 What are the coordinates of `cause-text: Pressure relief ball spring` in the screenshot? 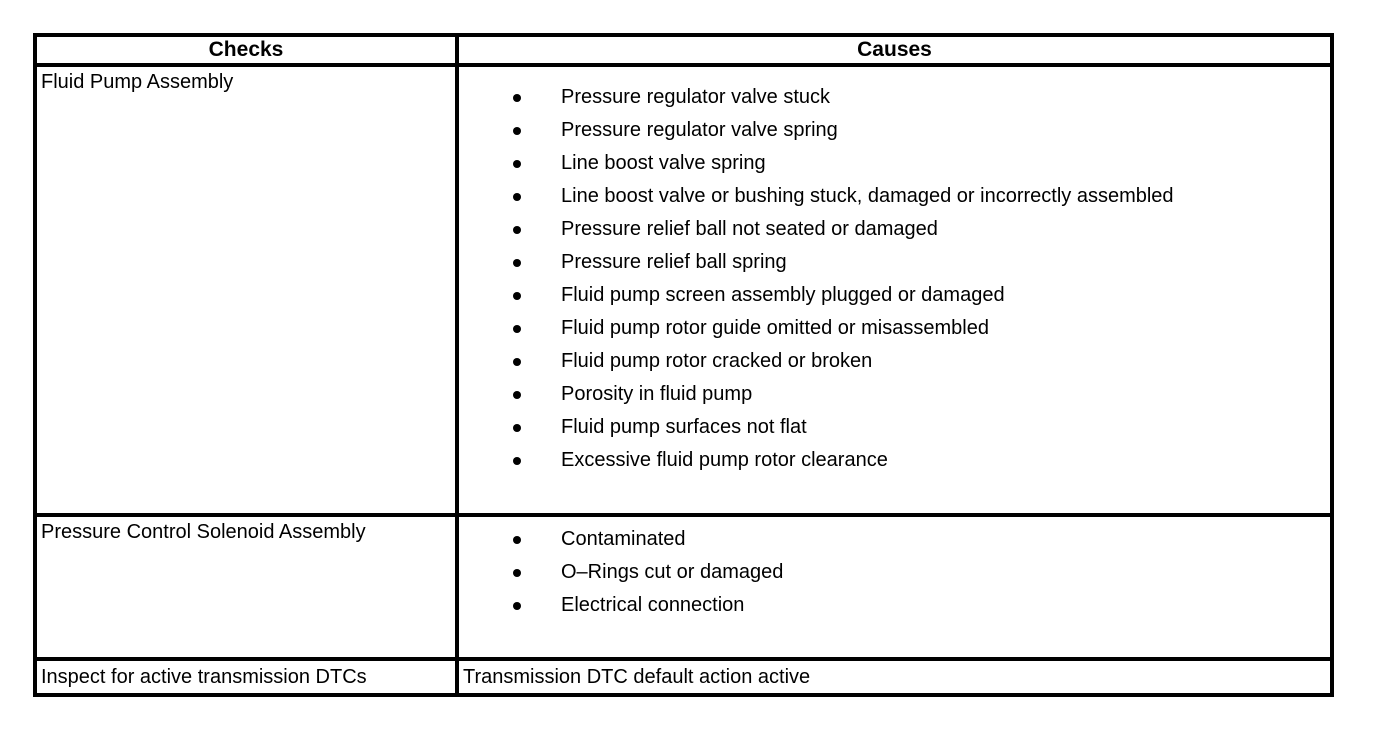 It's located at (674, 262).